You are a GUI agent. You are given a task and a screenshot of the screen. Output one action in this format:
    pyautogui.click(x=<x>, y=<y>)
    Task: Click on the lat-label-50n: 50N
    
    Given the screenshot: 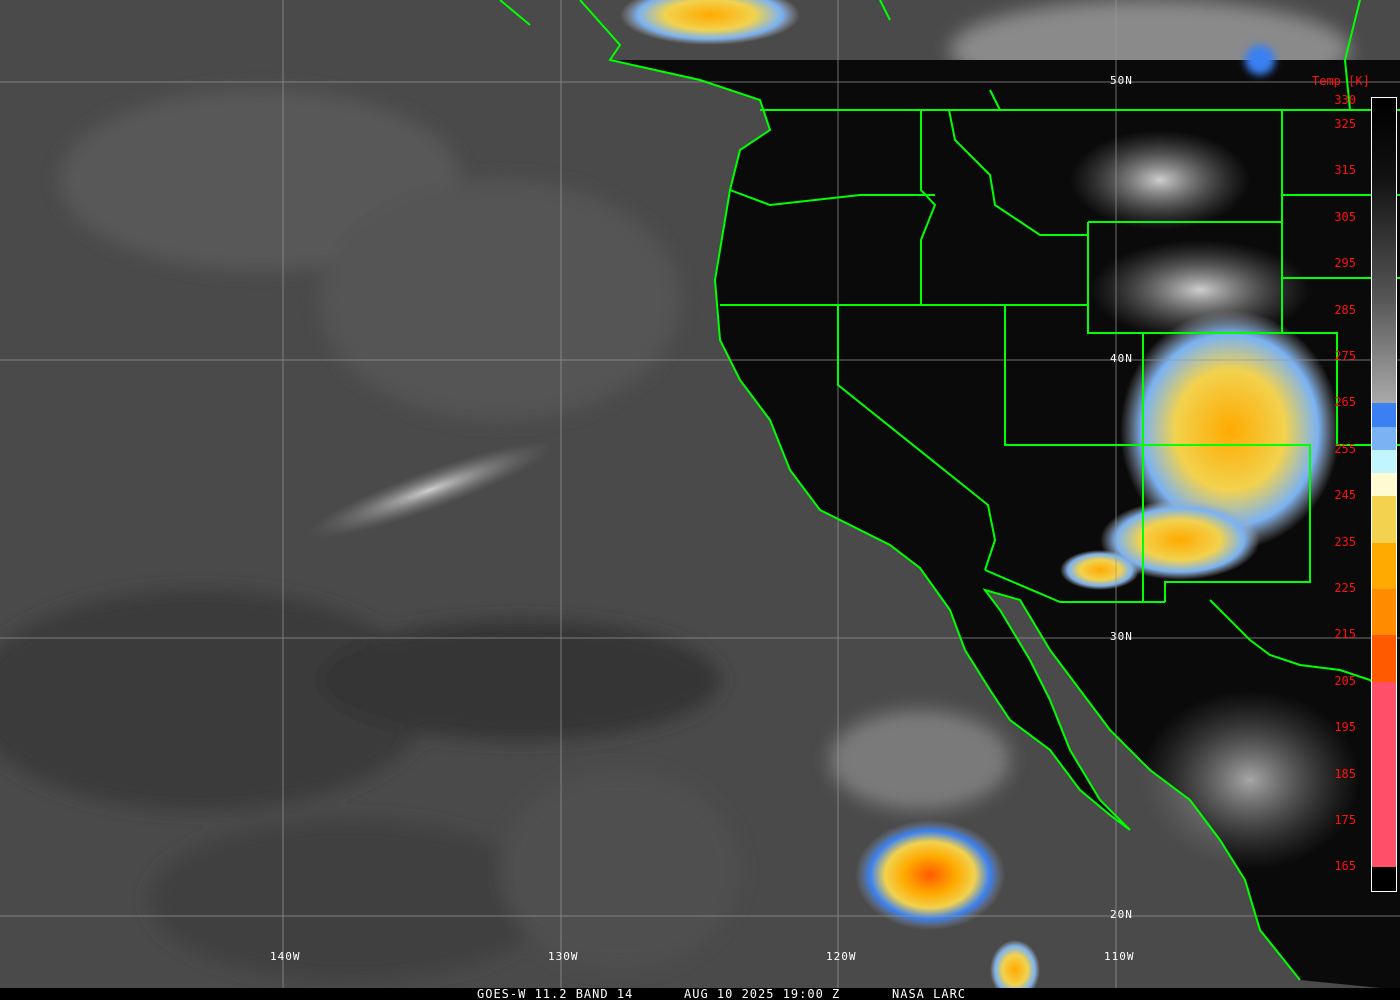 What is the action you would take?
    pyautogui.click(x=1121, y=80)
    